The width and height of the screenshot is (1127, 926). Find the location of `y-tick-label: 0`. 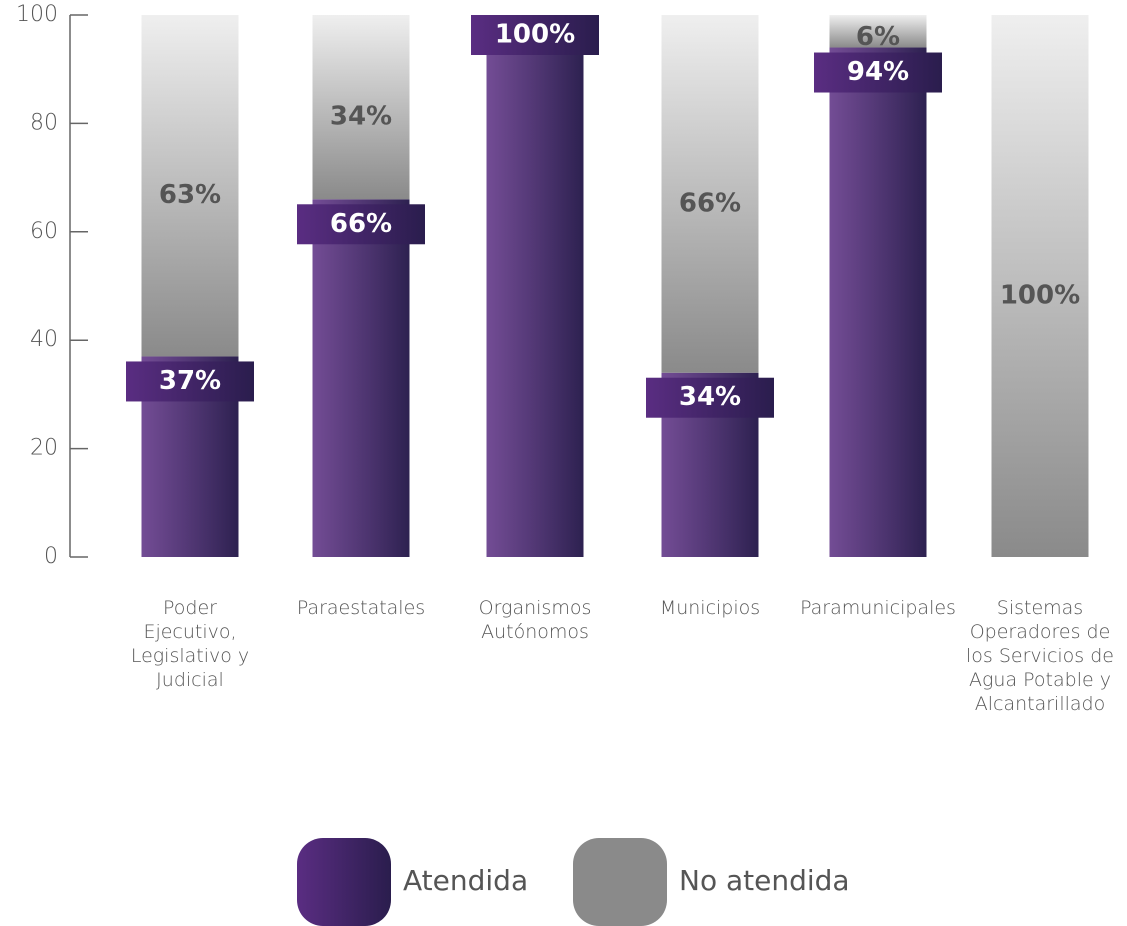

y-tick-label: 0 is located at coordinates (51, 556).